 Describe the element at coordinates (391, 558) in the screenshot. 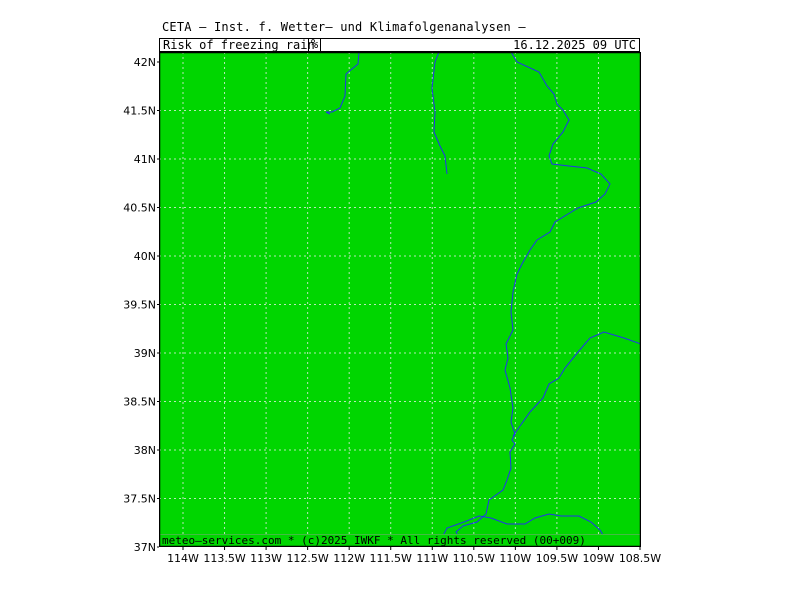

I see `longitude-tick-label: 111.5W` at that location.